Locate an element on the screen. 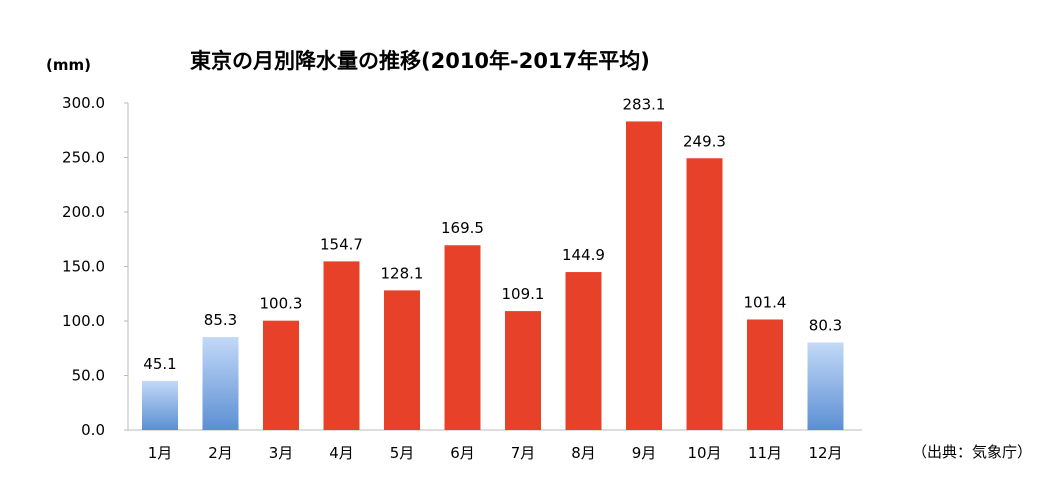 Image resolution: width=1052 pixels, height=488 pixels. data-label-12: 80.3 is located at coordinates (825, 325).